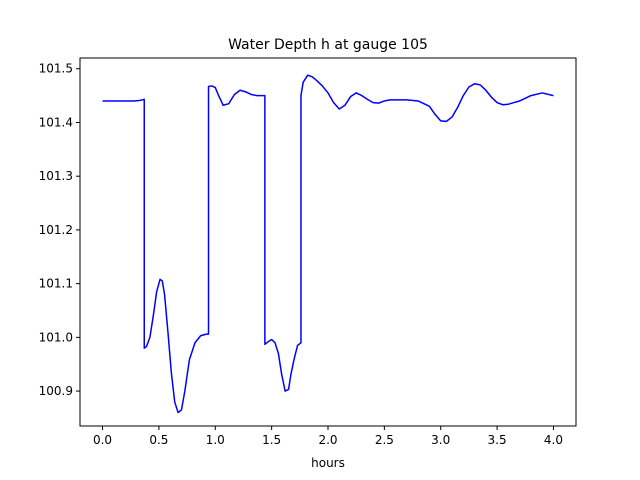 This screenshot has width=640, height=480. I want to click on y-tick-label: 101.4, so click(56, 122).